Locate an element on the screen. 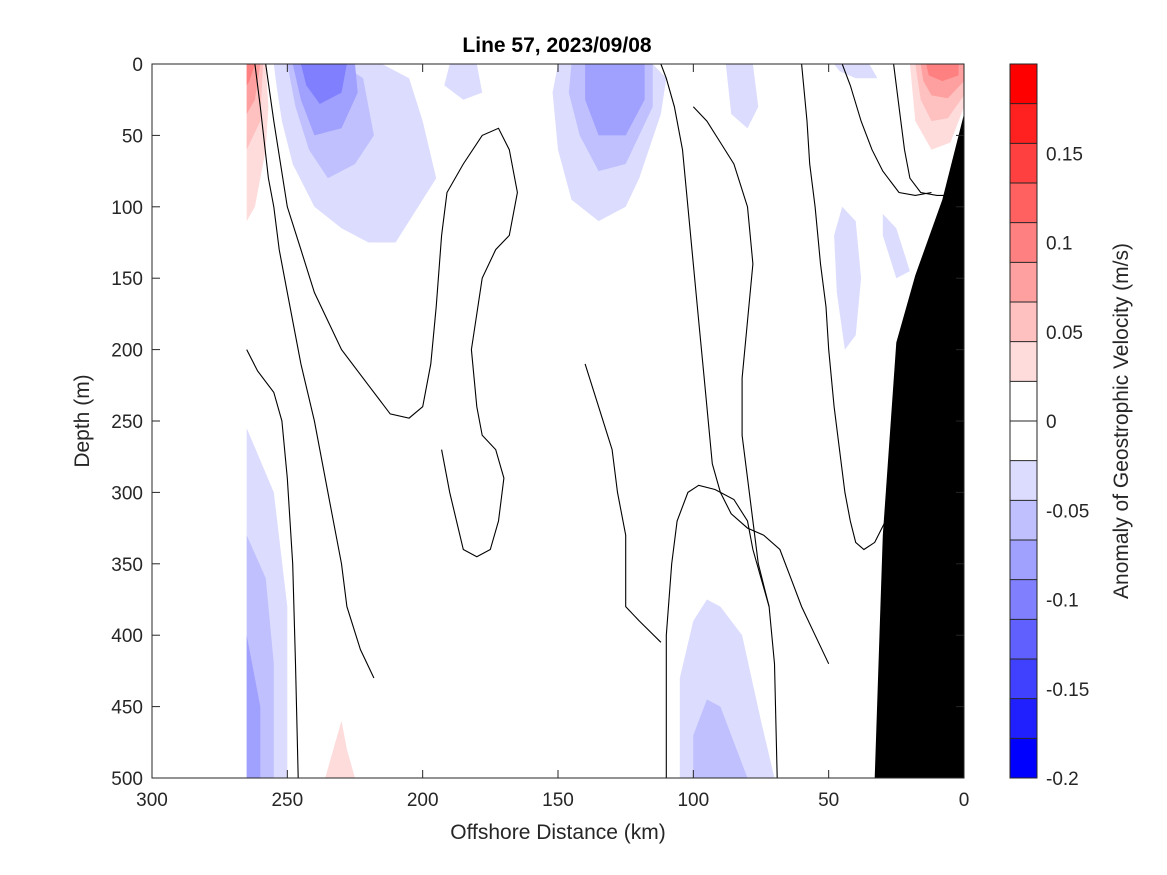  seafloor-shape is located at coordinates (919, 446).